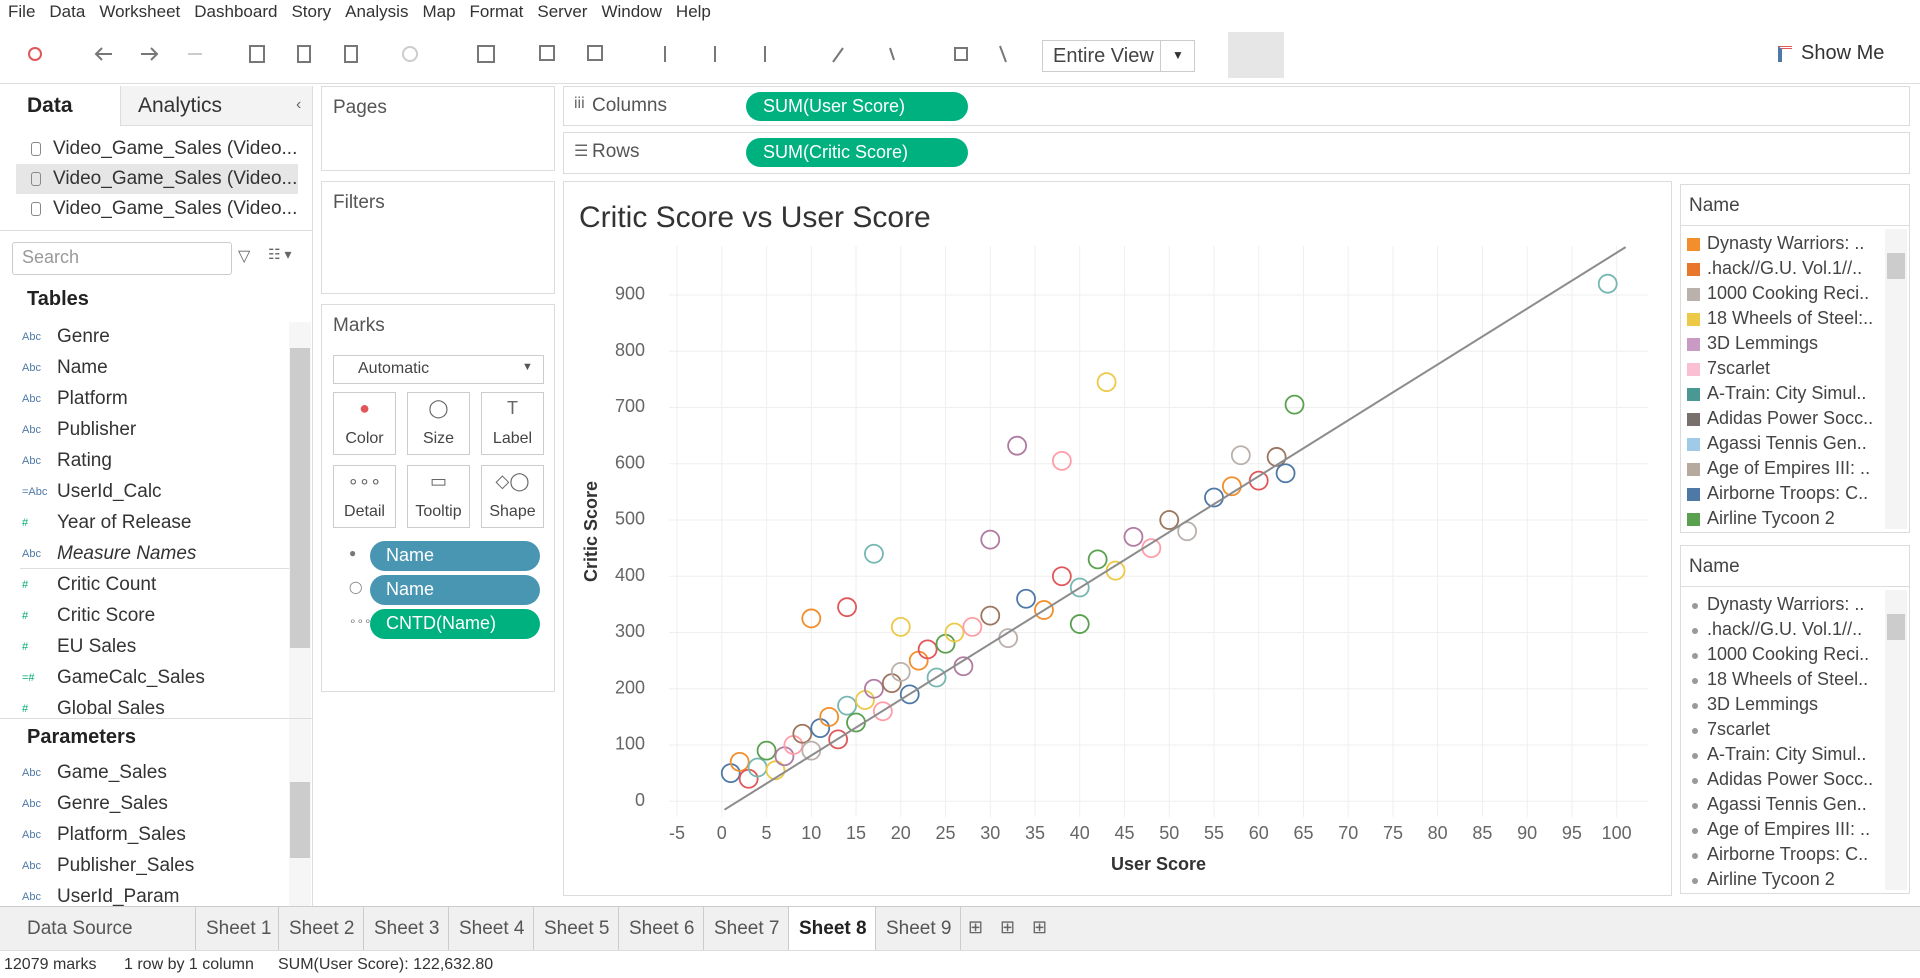 This screenshot has width=1920, height=978. I want to click on field: Year of Release, so click(124, 522).